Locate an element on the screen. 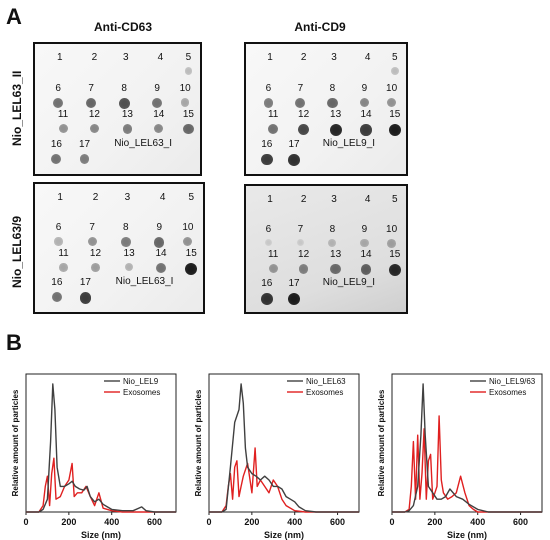  column-header-cd9: Anti-CD9 is located at coordinates (320, 27).